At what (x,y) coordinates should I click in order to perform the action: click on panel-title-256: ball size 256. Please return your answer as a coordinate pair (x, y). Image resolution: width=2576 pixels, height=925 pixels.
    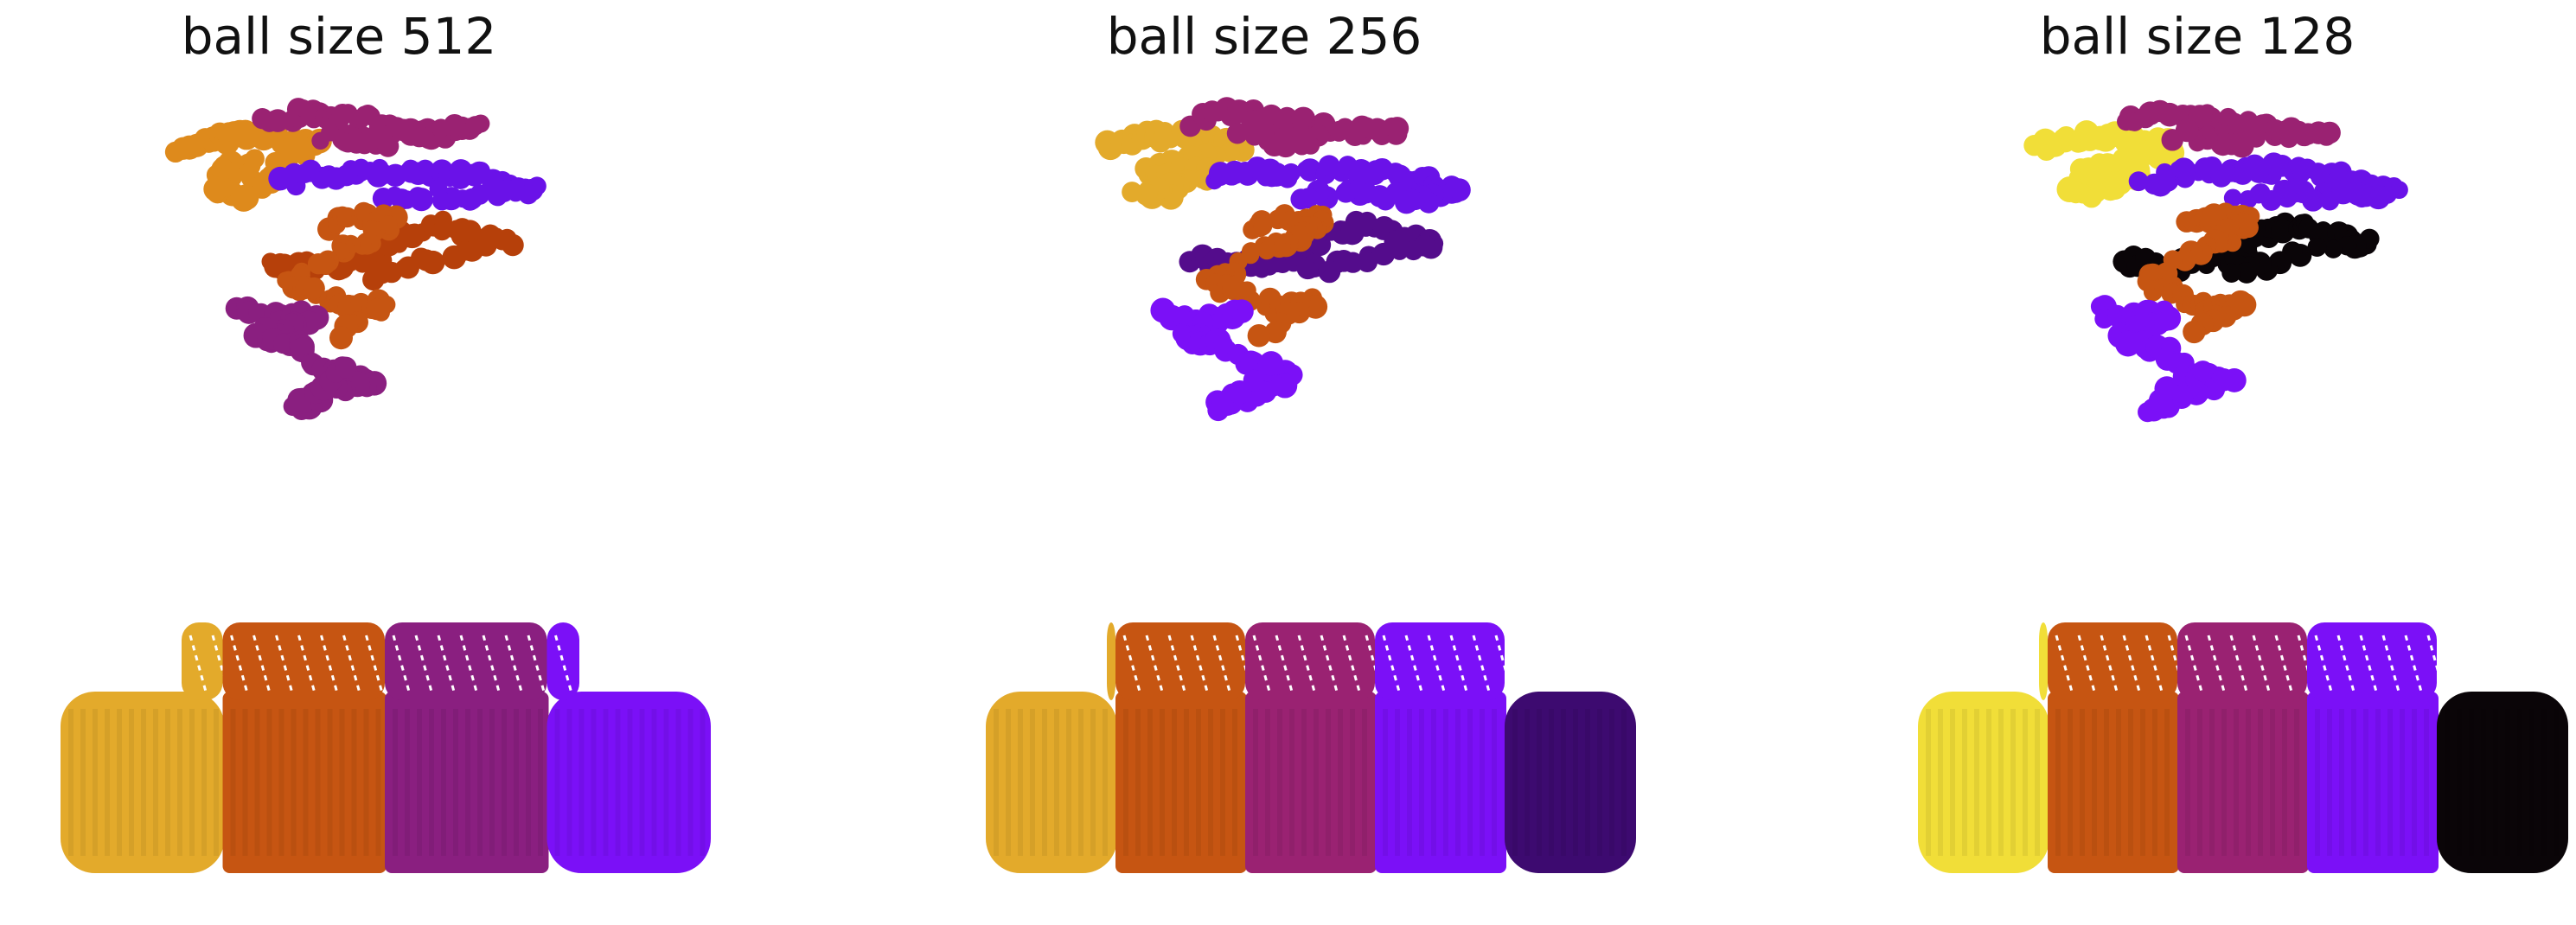
    Looking at the image, I should click on (1264, 36).